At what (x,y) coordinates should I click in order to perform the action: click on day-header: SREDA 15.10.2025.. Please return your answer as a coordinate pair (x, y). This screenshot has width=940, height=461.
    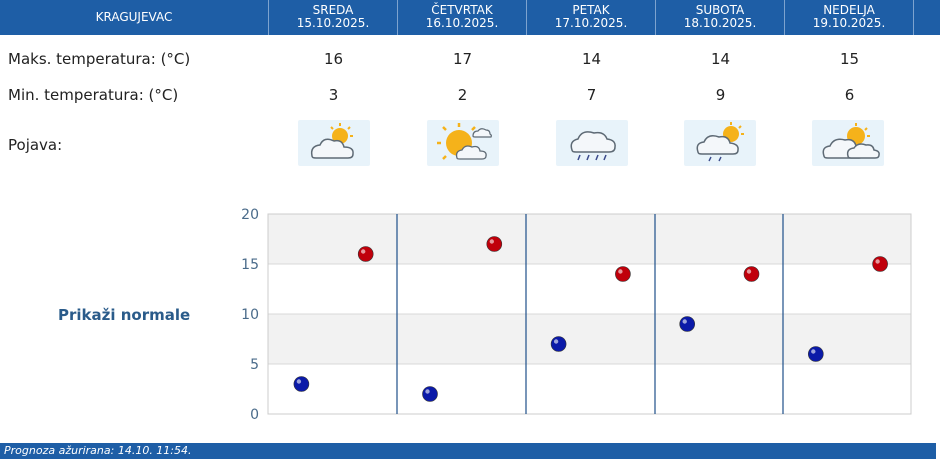
    Looking at the image, I should click on (333, 17).